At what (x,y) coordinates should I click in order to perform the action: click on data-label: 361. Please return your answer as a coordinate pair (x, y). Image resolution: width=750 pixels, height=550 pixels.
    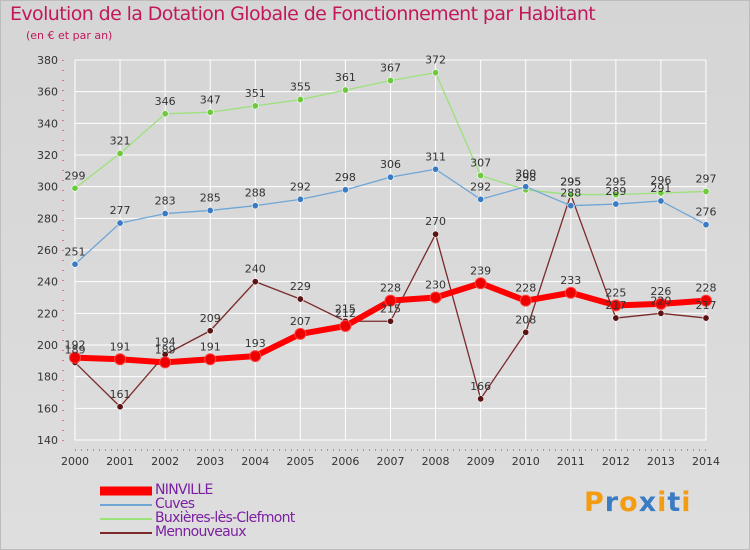
    Looking at the image, I should click on (345, 77).